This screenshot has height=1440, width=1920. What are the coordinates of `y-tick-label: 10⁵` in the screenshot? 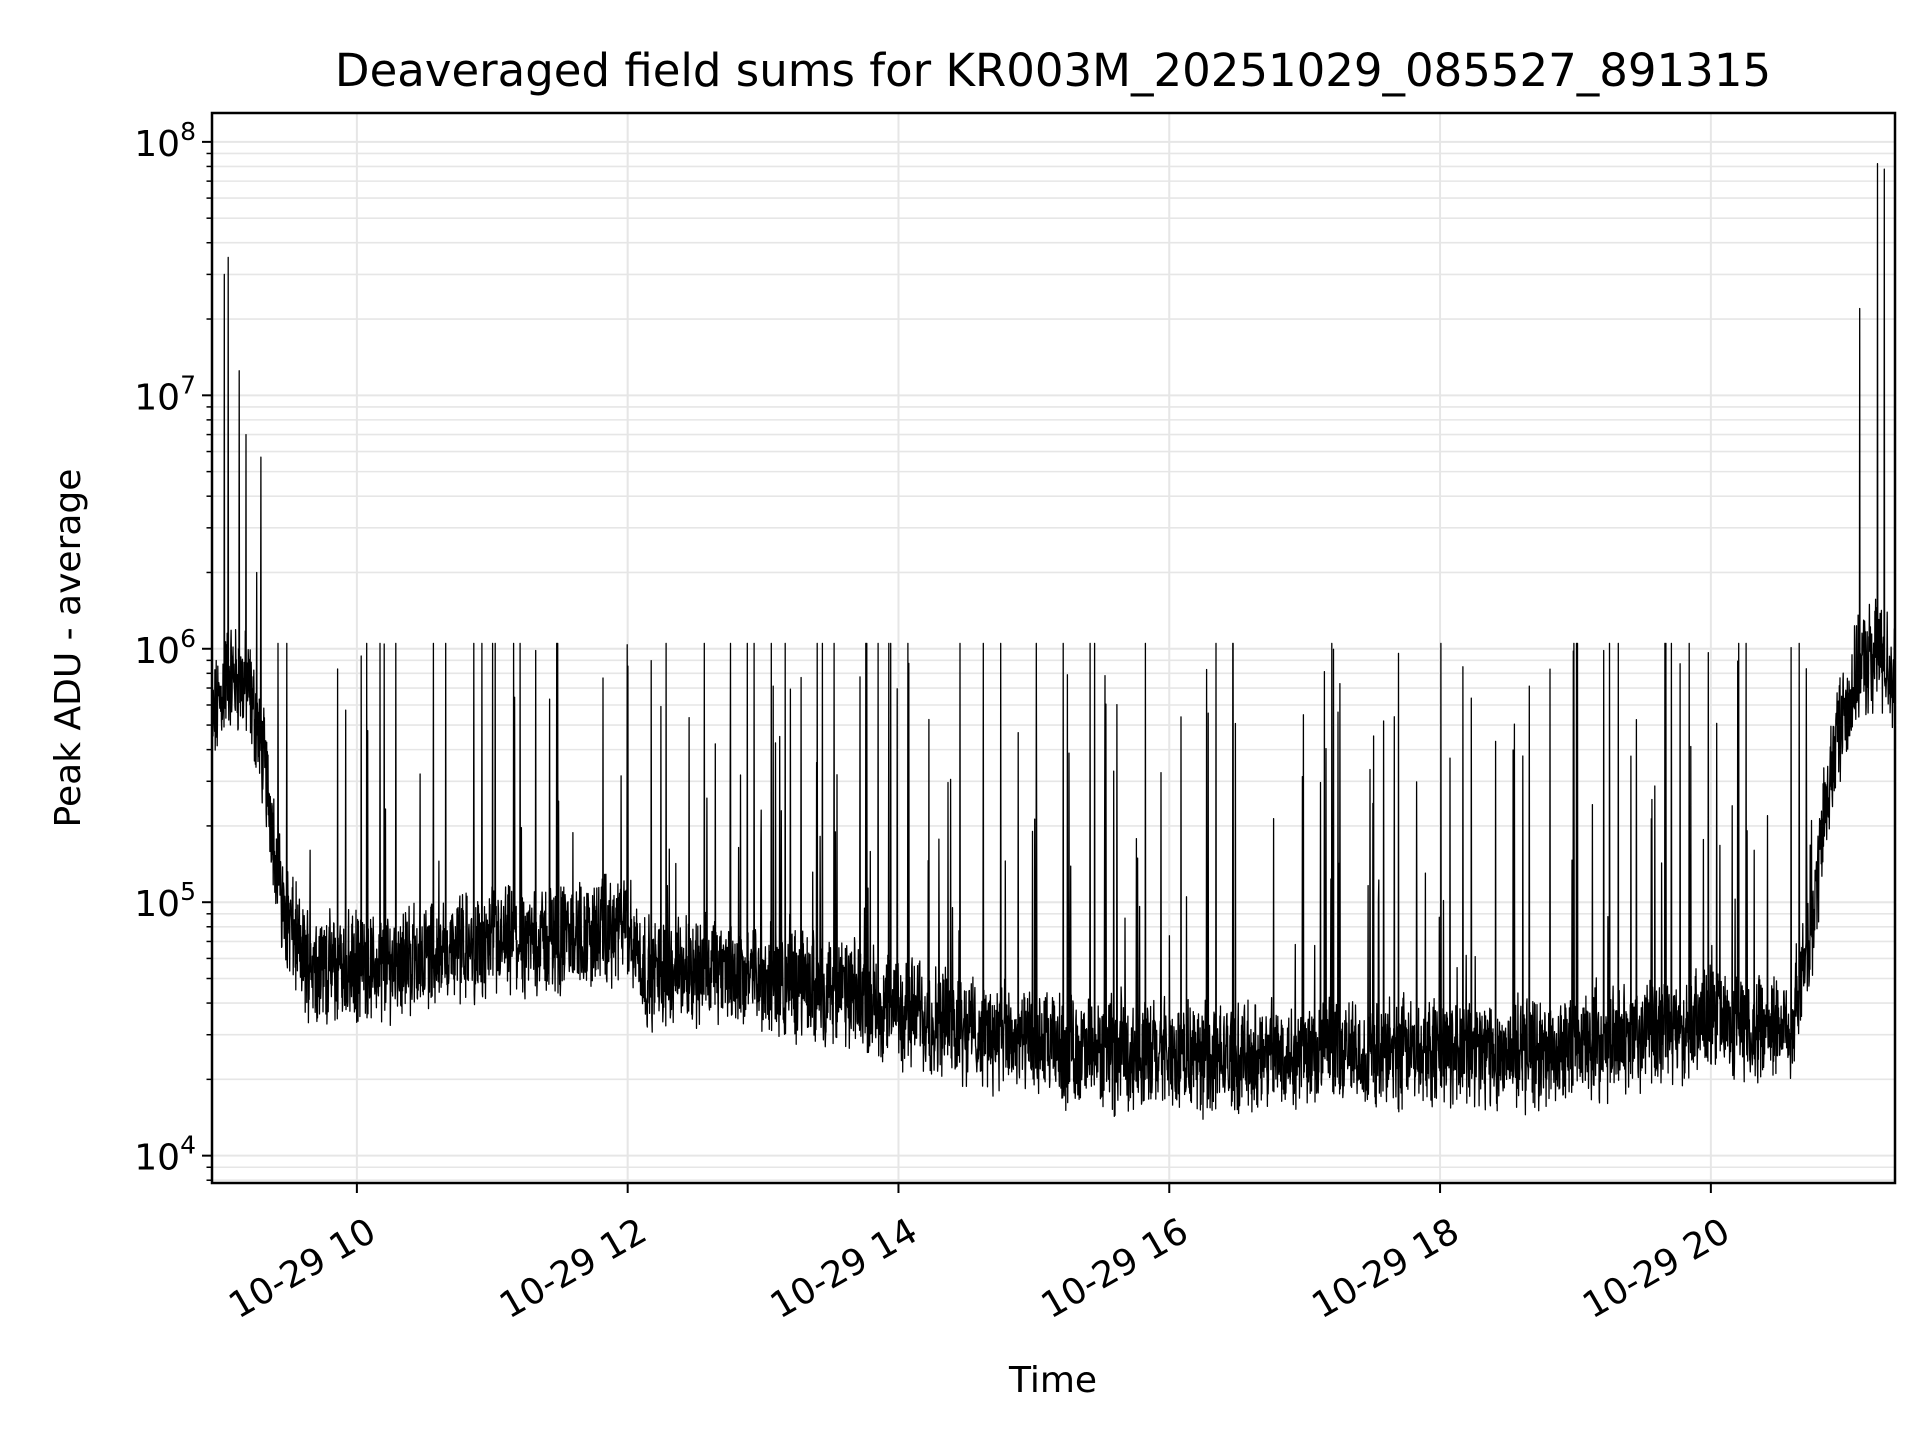 It's located at (165, 901).